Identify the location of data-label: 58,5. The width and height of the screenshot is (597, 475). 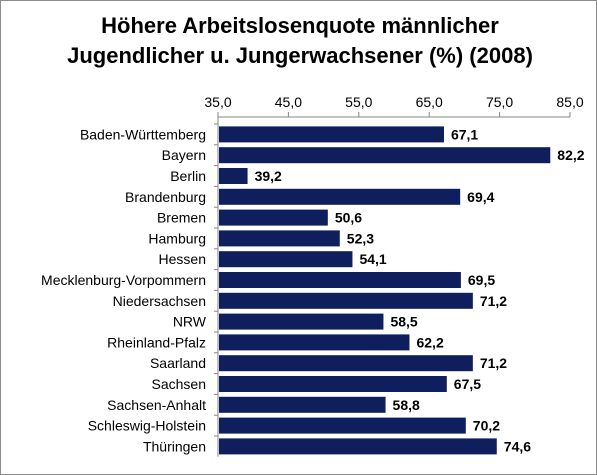
(403, 322).